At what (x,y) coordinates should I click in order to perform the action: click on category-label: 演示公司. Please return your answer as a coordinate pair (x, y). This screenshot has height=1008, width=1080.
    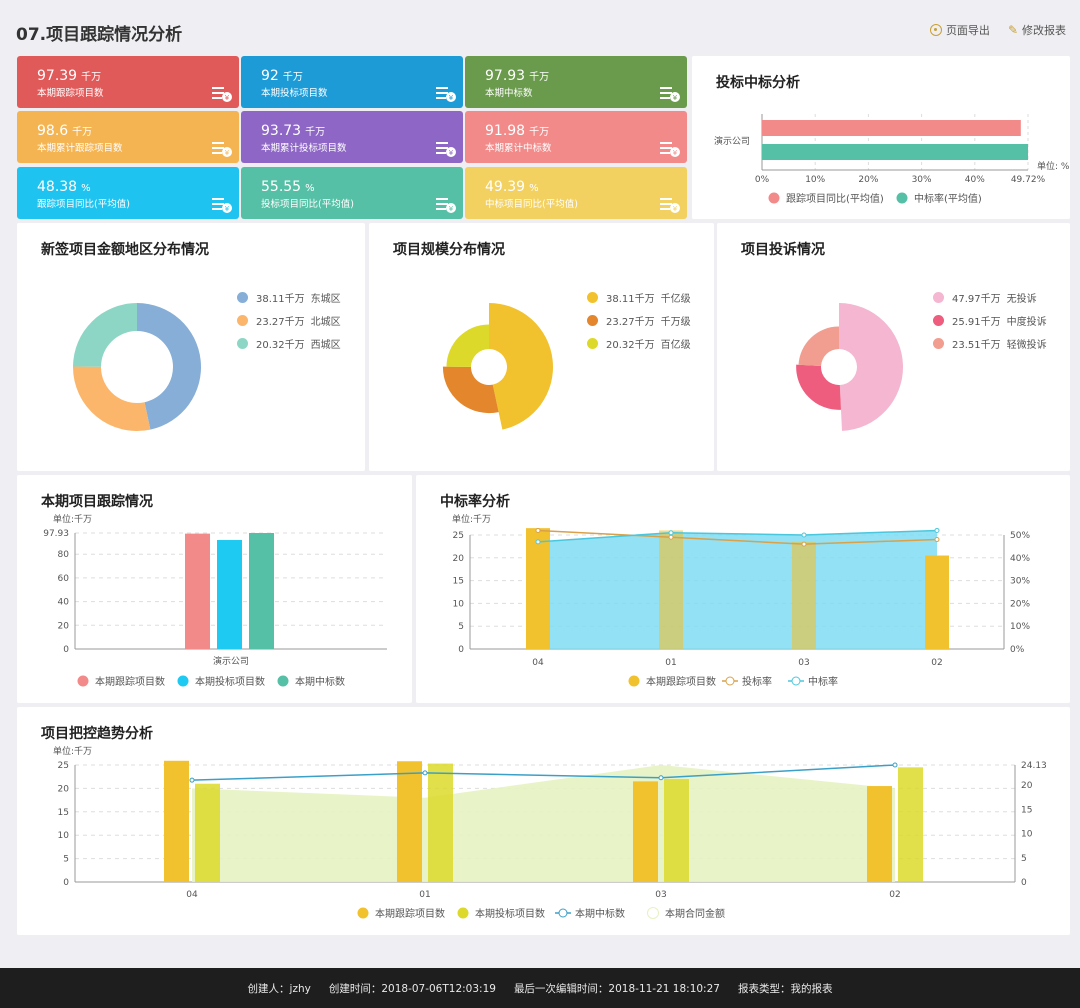
    Looking at the image, I should click on (732, 141).